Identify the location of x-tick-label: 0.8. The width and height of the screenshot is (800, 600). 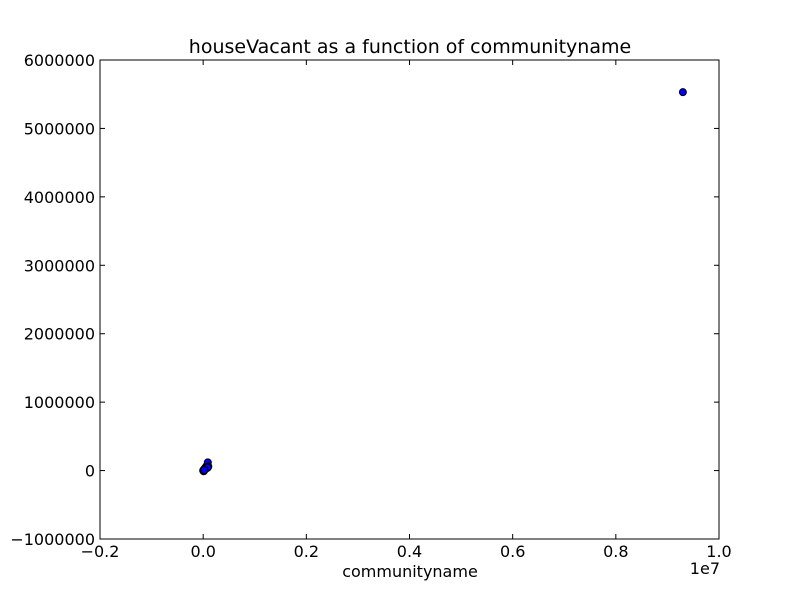
(615, 551).